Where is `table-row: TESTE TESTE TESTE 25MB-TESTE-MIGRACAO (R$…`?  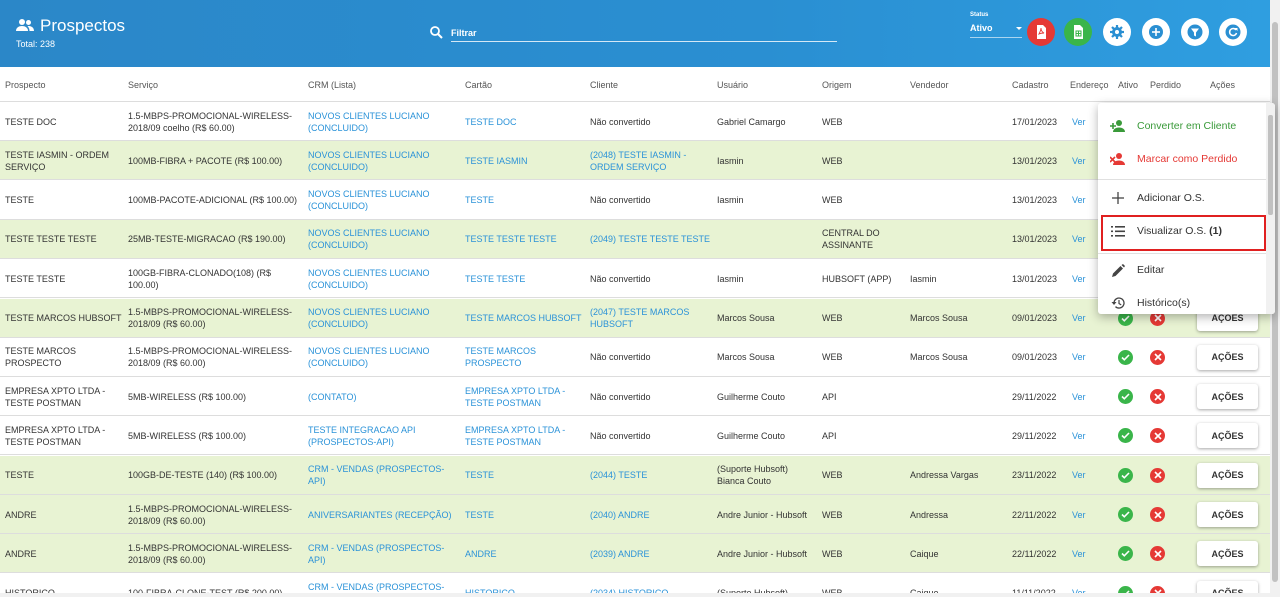 table-row: TESTE TESTE TESTE 25MB-TESTE-MIGRACAO (R$… is located at coordinates (635, 239).